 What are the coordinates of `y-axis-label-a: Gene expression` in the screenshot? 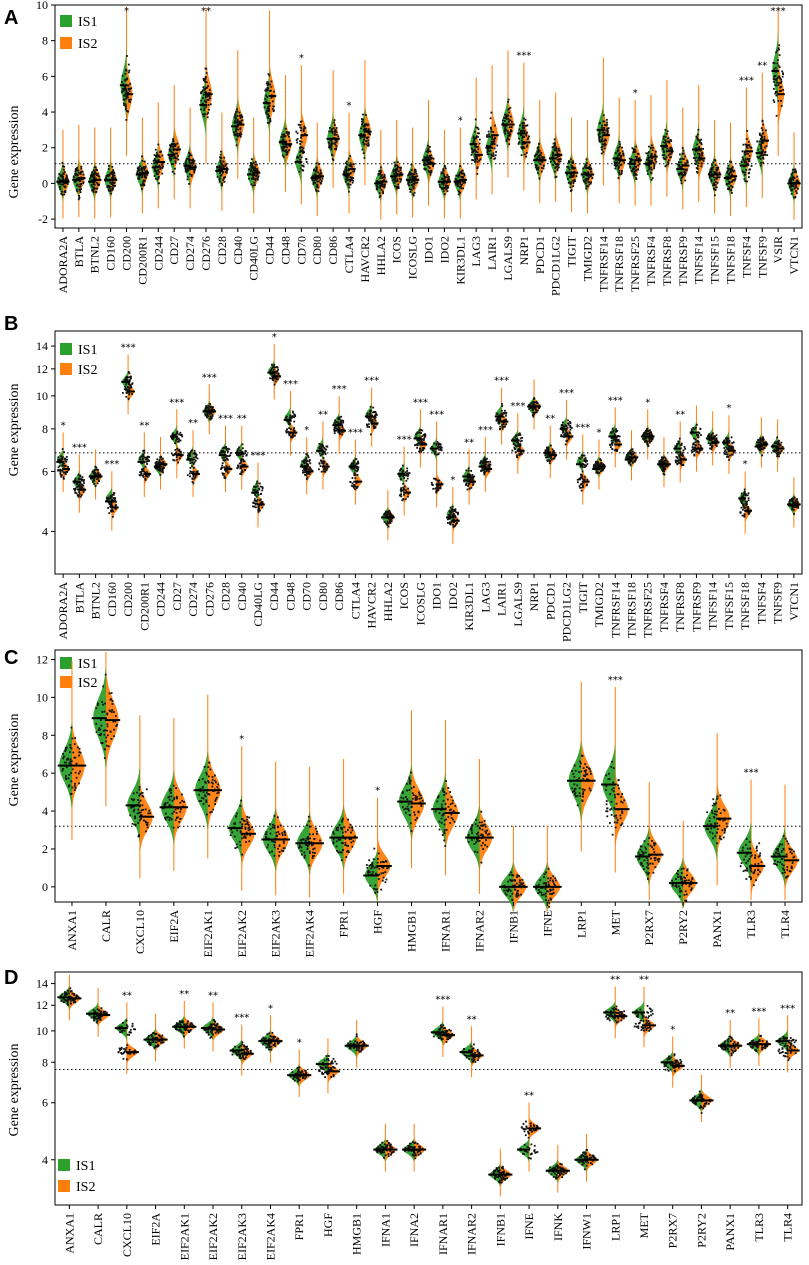 It's located at (14, 152).